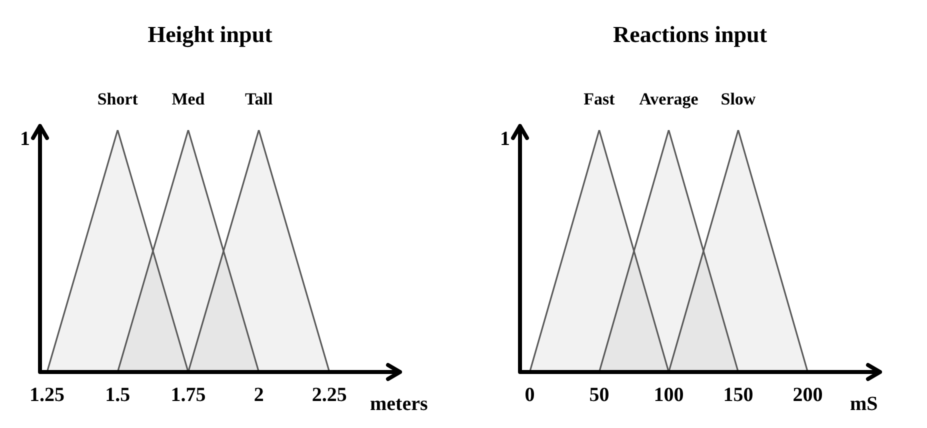 The height and width of the screenshot is (428, 927). What do you see at coordinates (117, 98) in the screenshot?
I see `series-label: Short` at bounding box center [117, 98].